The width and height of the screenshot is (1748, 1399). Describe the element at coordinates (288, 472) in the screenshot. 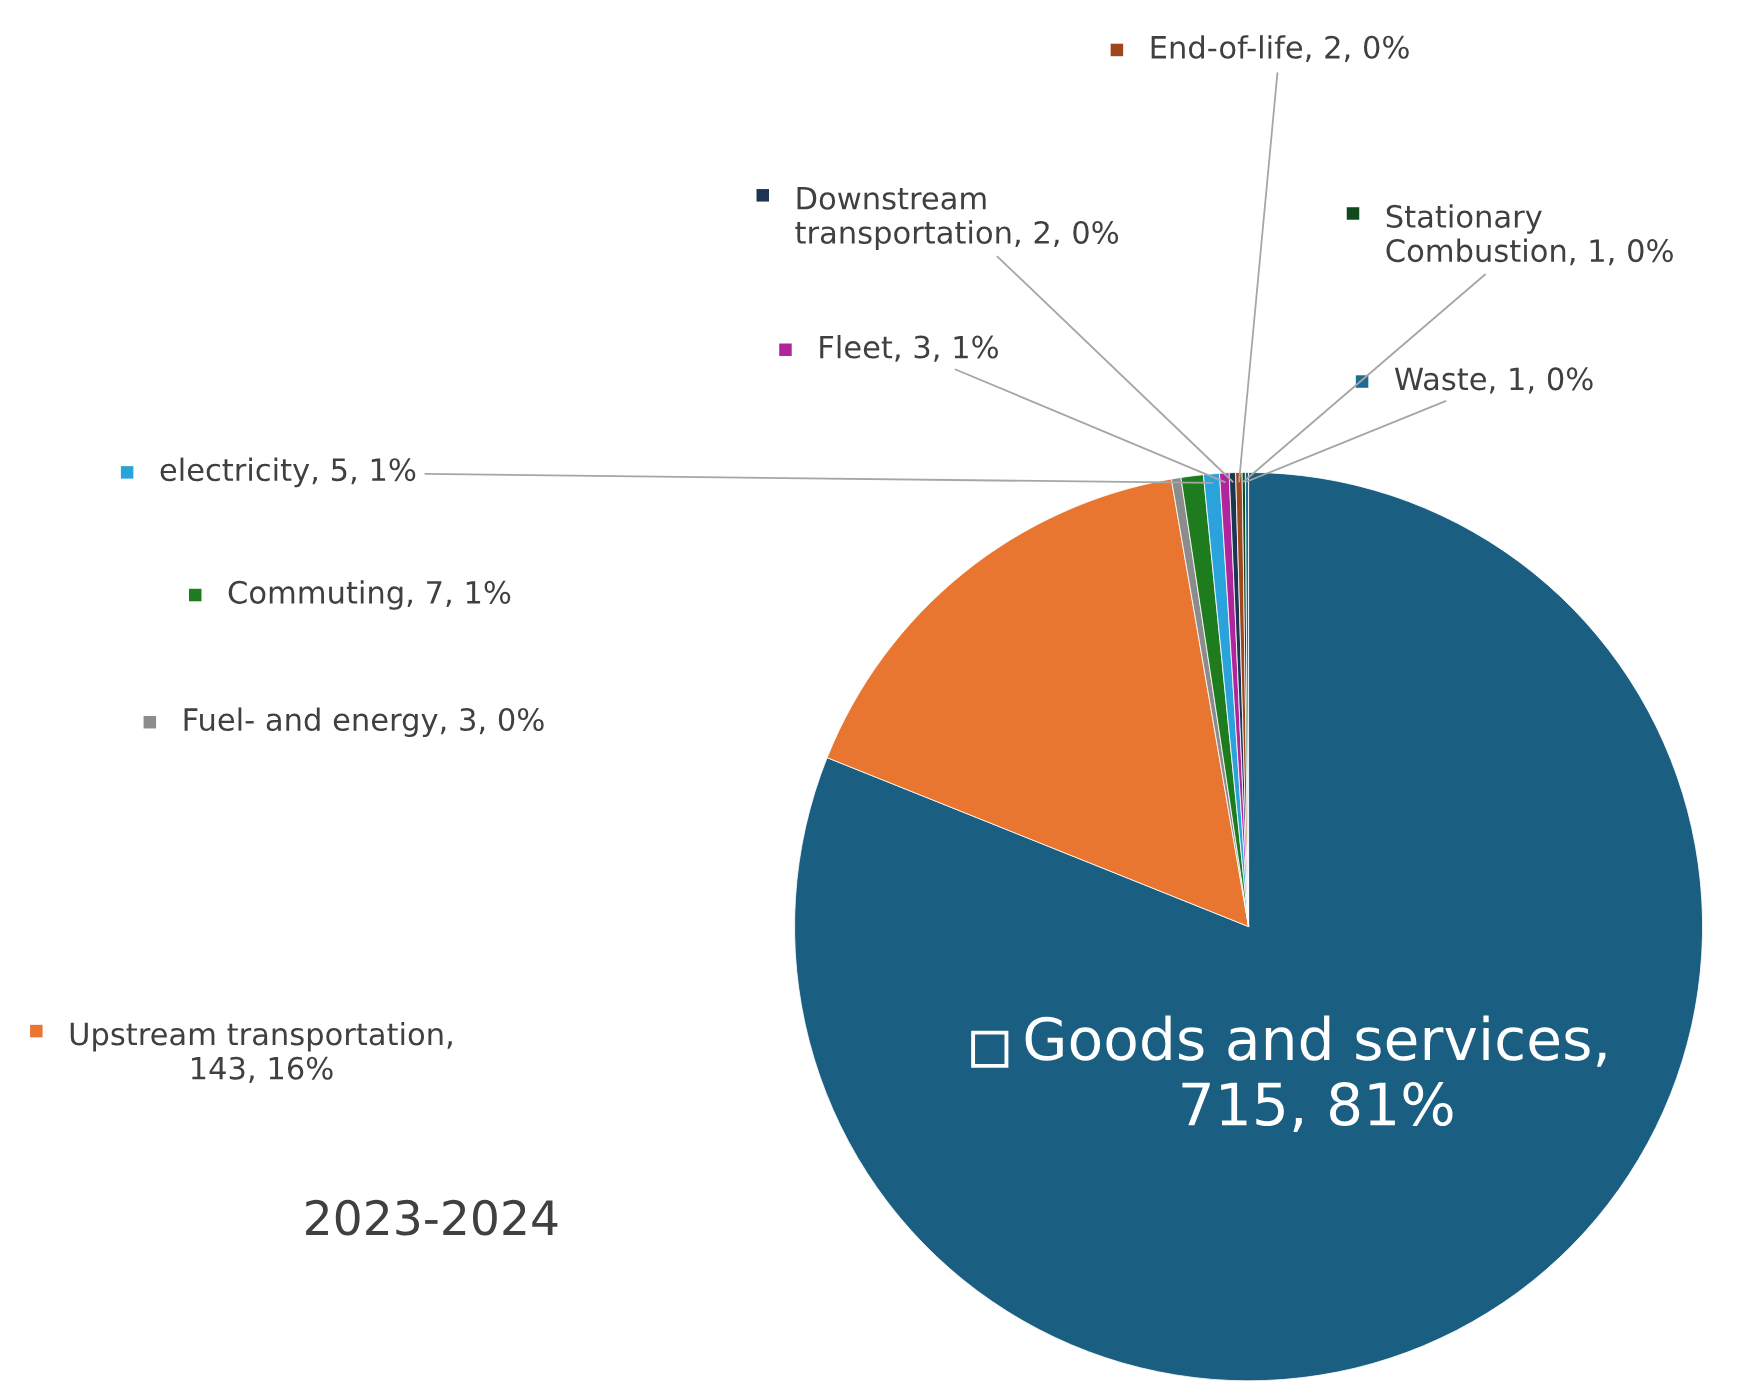

I see `legend-label: electricity, 5, 1%` at that location.